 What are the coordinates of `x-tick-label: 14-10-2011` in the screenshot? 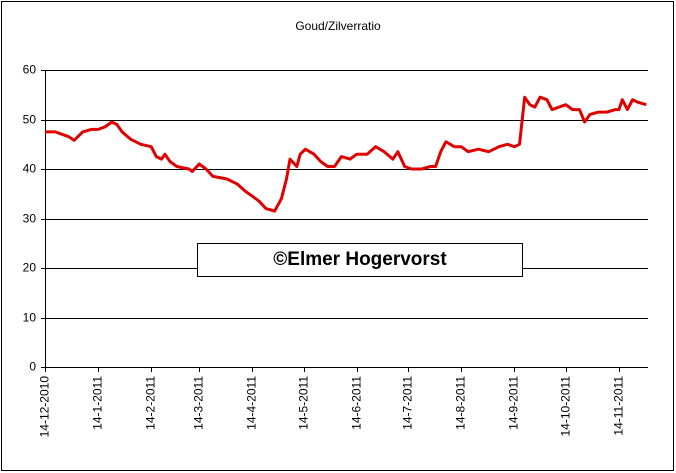 It's located at (566, 406).